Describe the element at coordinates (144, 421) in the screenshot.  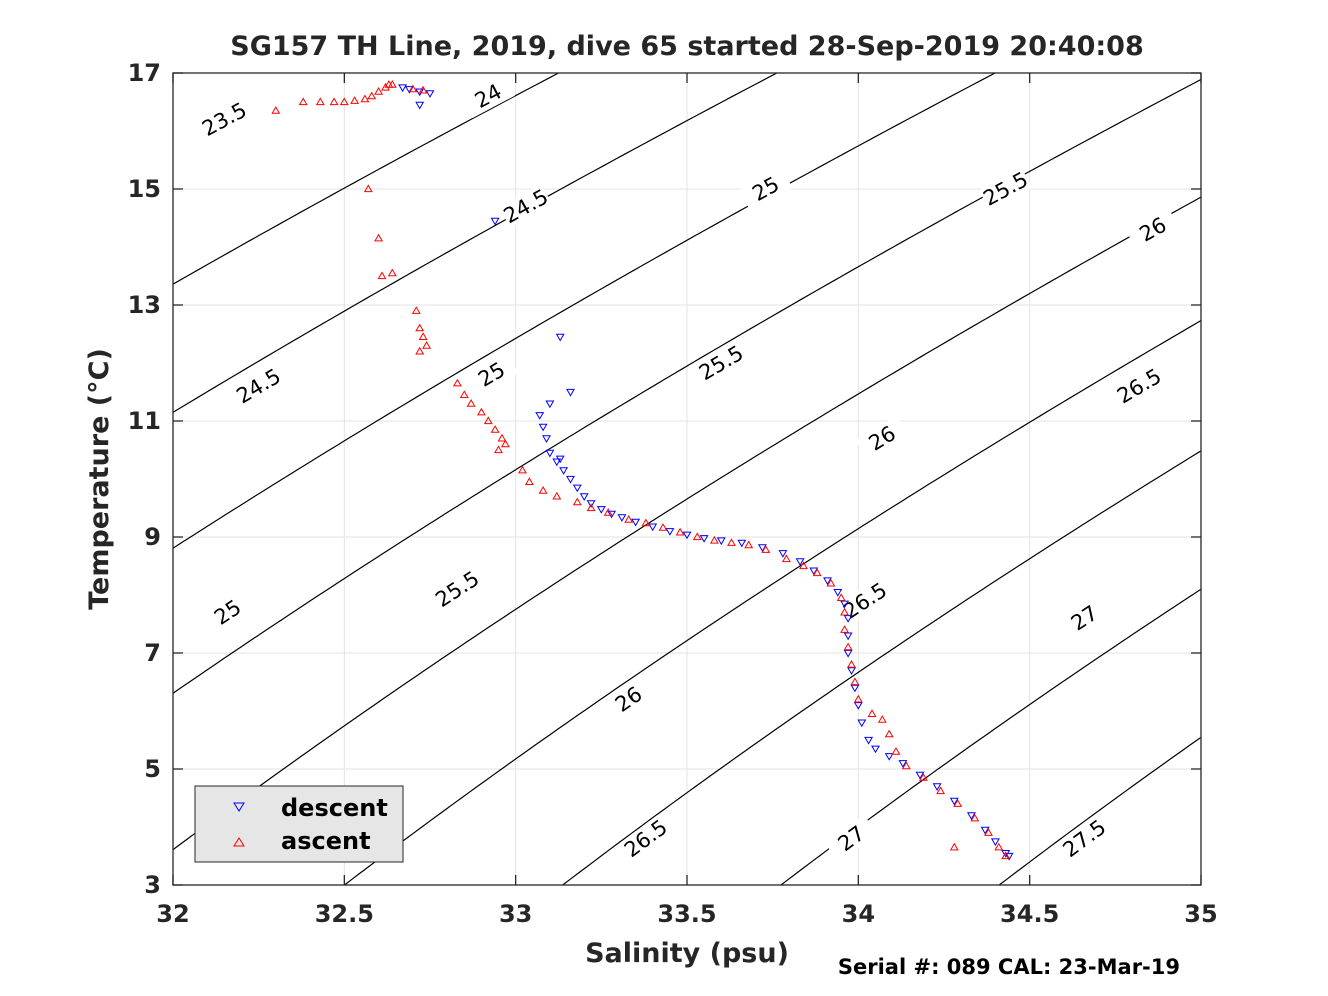
I see `y-tick-label: 11` at that location.